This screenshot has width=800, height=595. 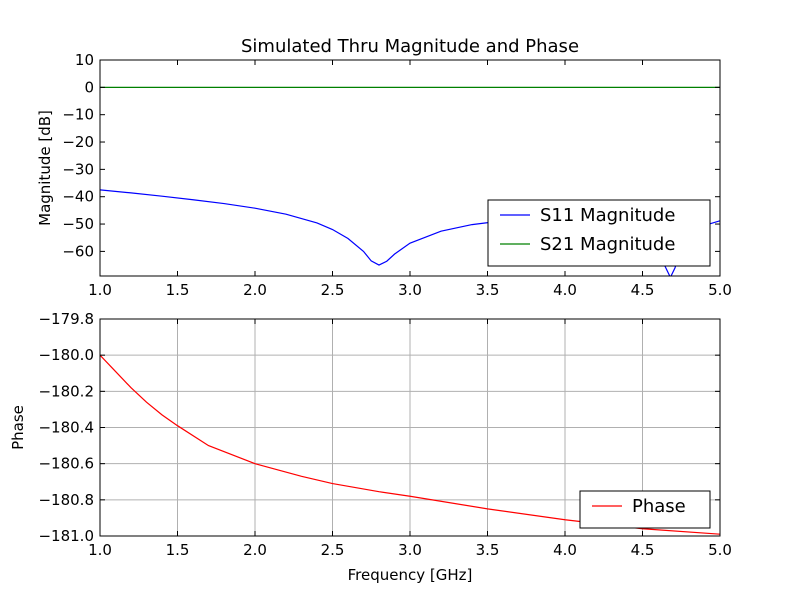 What do you see at coordinates (45, 168) in the screenshot?
I see `y-axis-label: Magnitude [dB]` at bounding box center [45, 168].